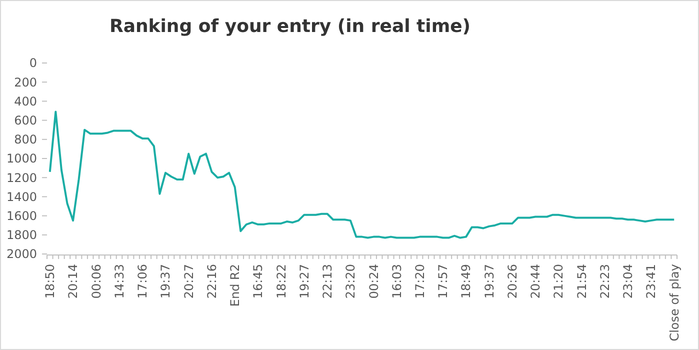 Image resolution: width=699 pixels, height=350 pixels. What do you see at coordinates (21, 177) in the screenshot?
I see `y-tick-label: 1200` at bounding box center [21, 177].